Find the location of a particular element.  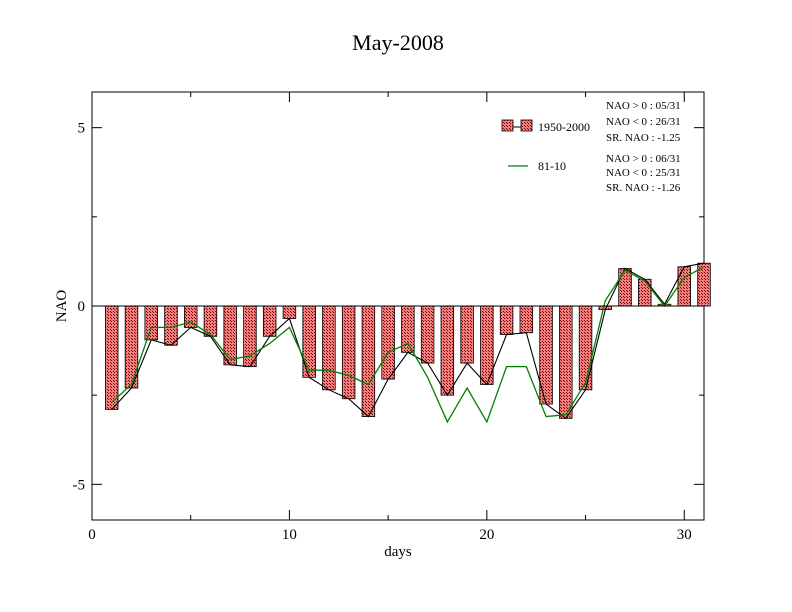

y-axis-label: NAO is located at coordinates (62, 306).